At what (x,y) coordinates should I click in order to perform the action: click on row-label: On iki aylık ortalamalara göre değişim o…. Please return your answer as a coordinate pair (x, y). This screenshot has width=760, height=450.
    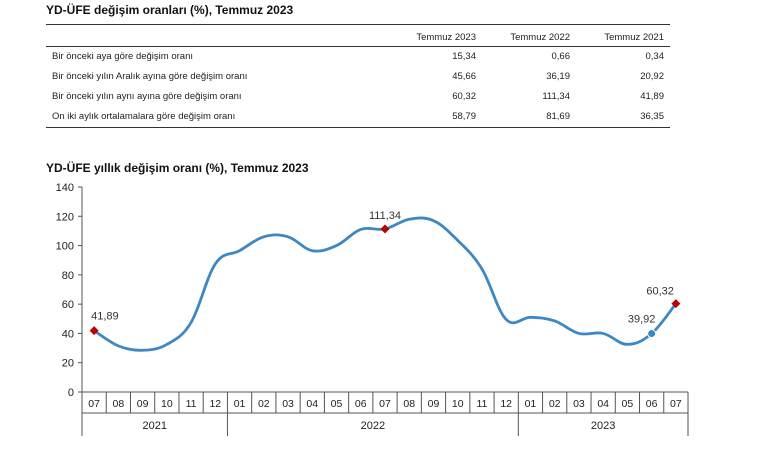
    Looking at the image, I should click on (217, 117).